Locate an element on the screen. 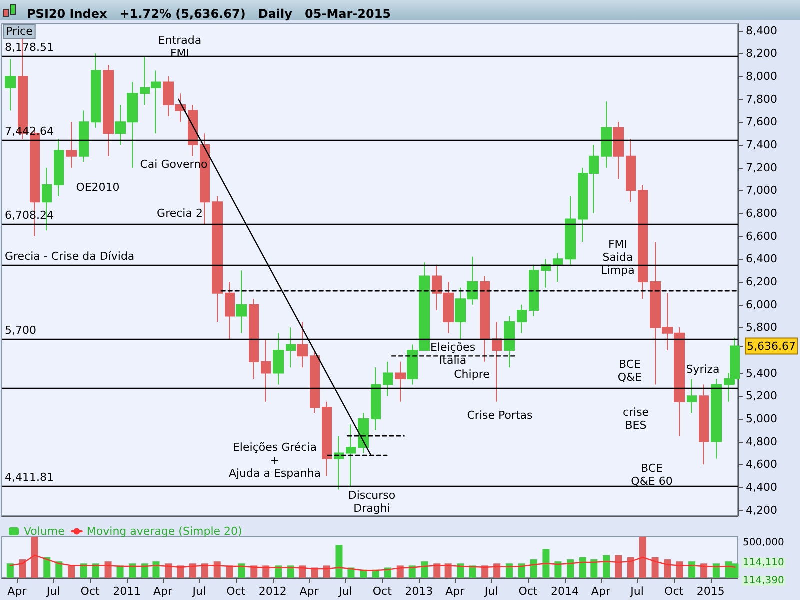 This screenshot has width=800, height=600. annotation: Crise Portas is located at coordinates (500, 415).